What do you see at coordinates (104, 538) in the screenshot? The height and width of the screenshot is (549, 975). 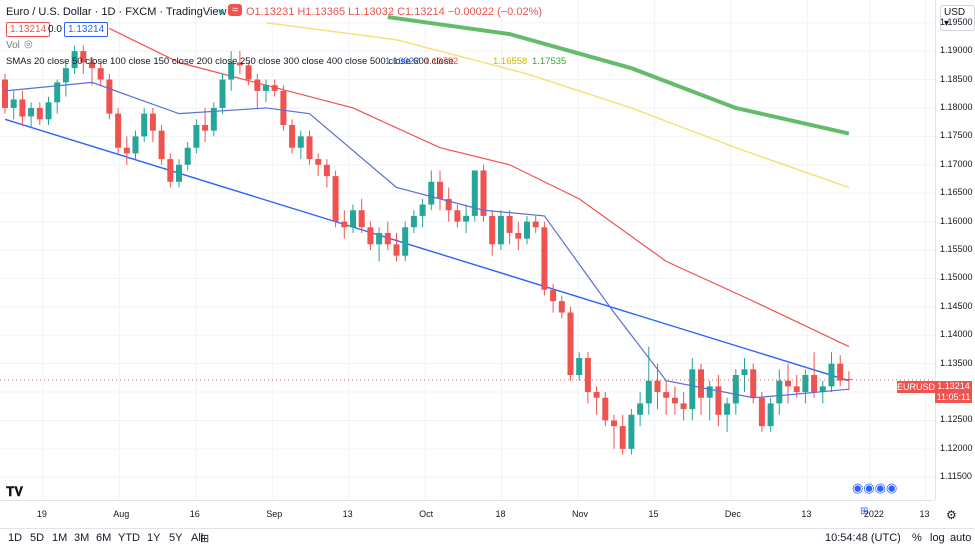 I see `range-button-6m: 6M` at bounding box center [104, 538].